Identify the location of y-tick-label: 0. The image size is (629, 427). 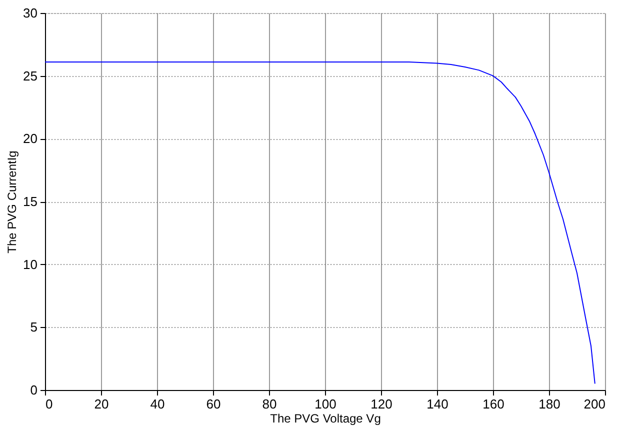
(34, 390).